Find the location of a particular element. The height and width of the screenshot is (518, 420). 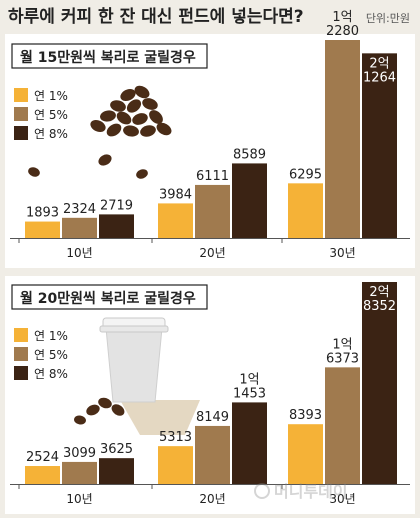

data-label: 6373 is located at coordinates (342, 358).